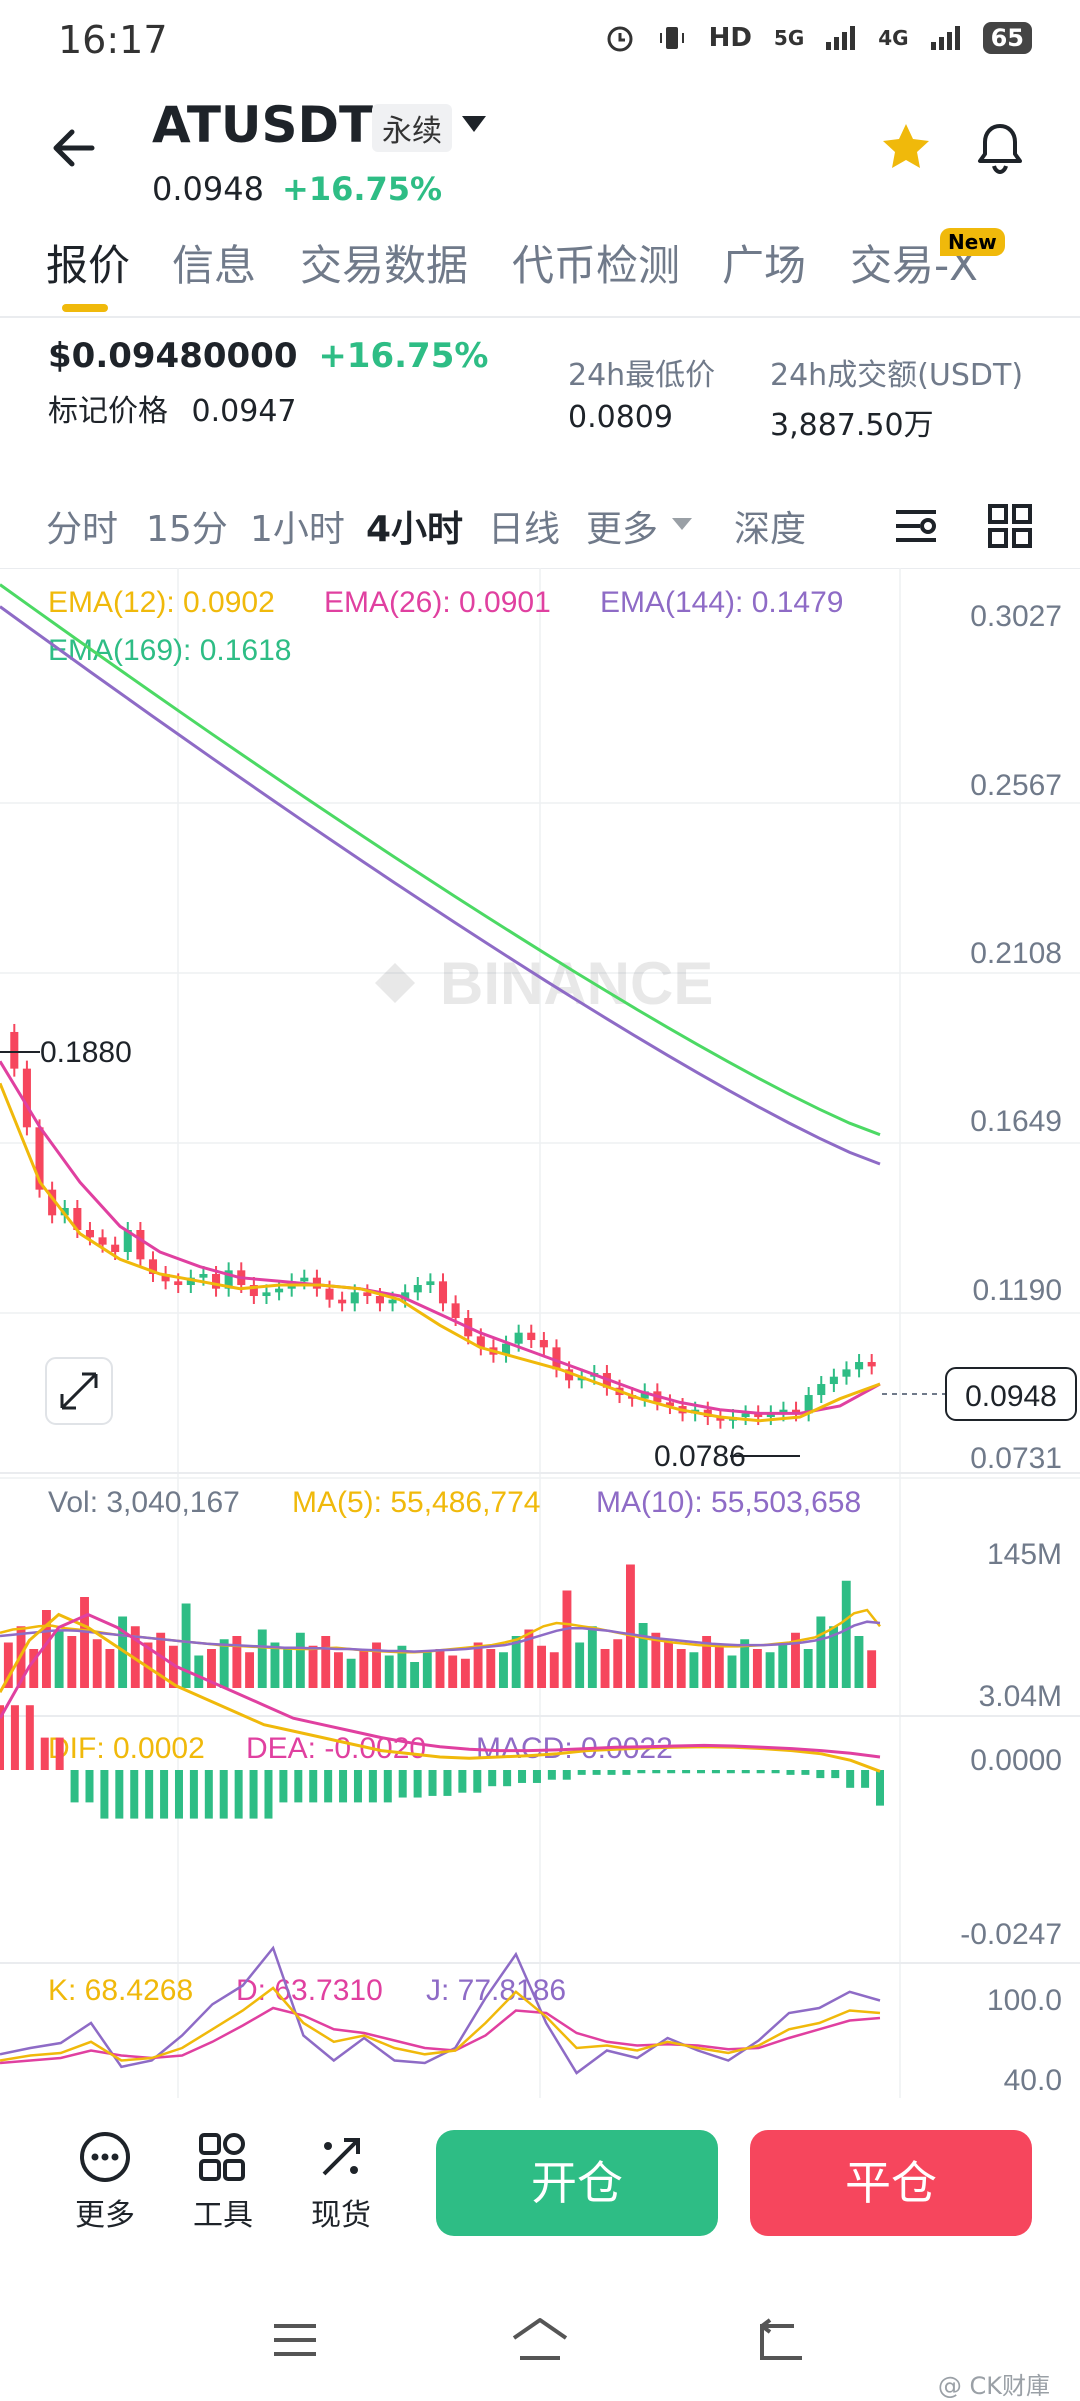 This screenshot has height=2401, width=1080. Describe the element at coordinates (622, 529) in the screenshot. I see `interval-more: 更多` at that location.